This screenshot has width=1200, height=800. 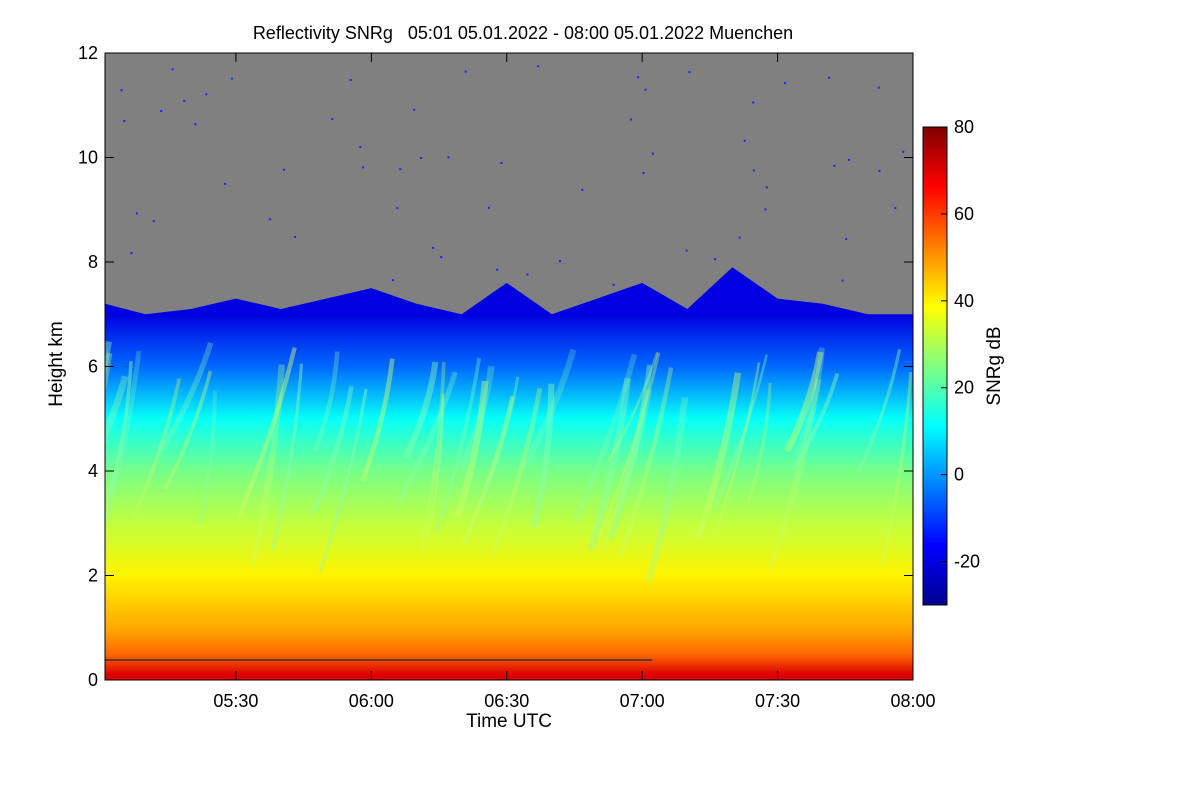 What do you see at coordinates (93, 680) in the screenshot?
I see `y-tick-label: 0` at bounding box center [93, 680].